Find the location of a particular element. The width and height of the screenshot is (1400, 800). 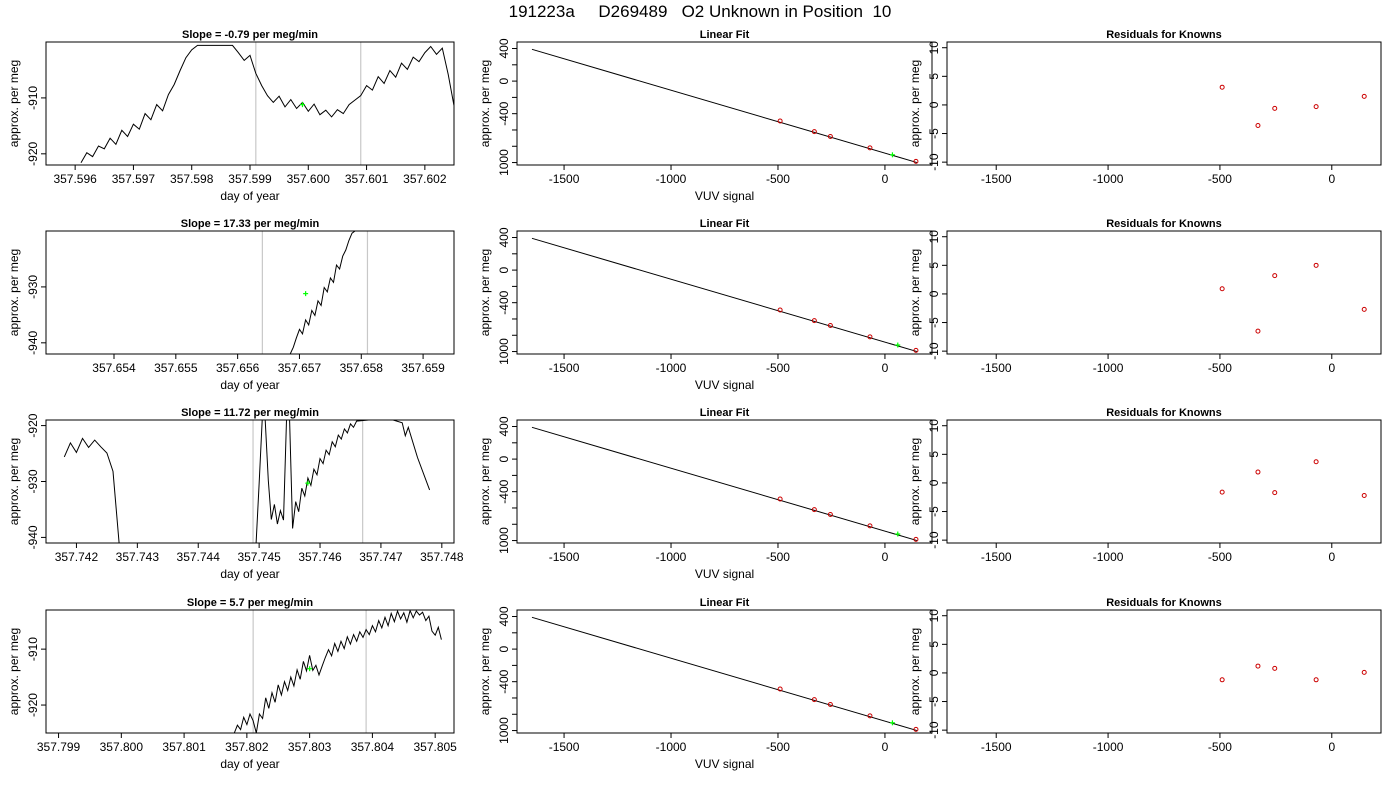

x-tick-label: 357.744 is located at coordinates (199, 557).